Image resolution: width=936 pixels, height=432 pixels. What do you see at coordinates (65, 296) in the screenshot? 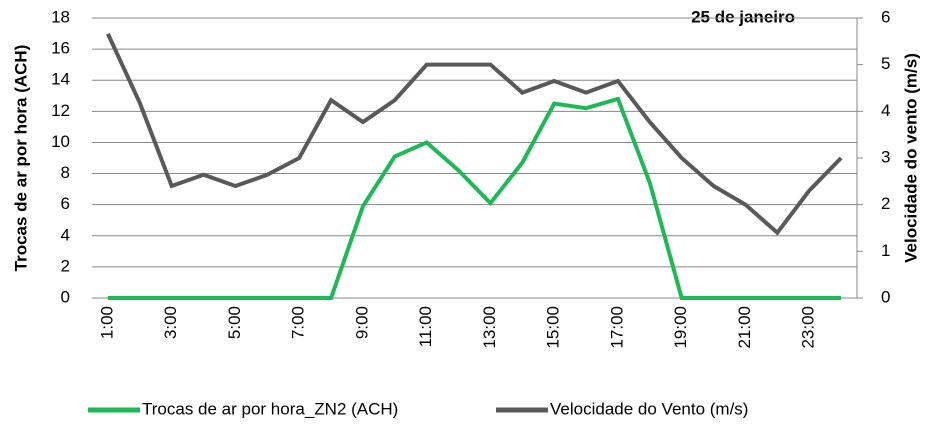
I see `y-tick-label: 0` at bounding box center [65, 296].